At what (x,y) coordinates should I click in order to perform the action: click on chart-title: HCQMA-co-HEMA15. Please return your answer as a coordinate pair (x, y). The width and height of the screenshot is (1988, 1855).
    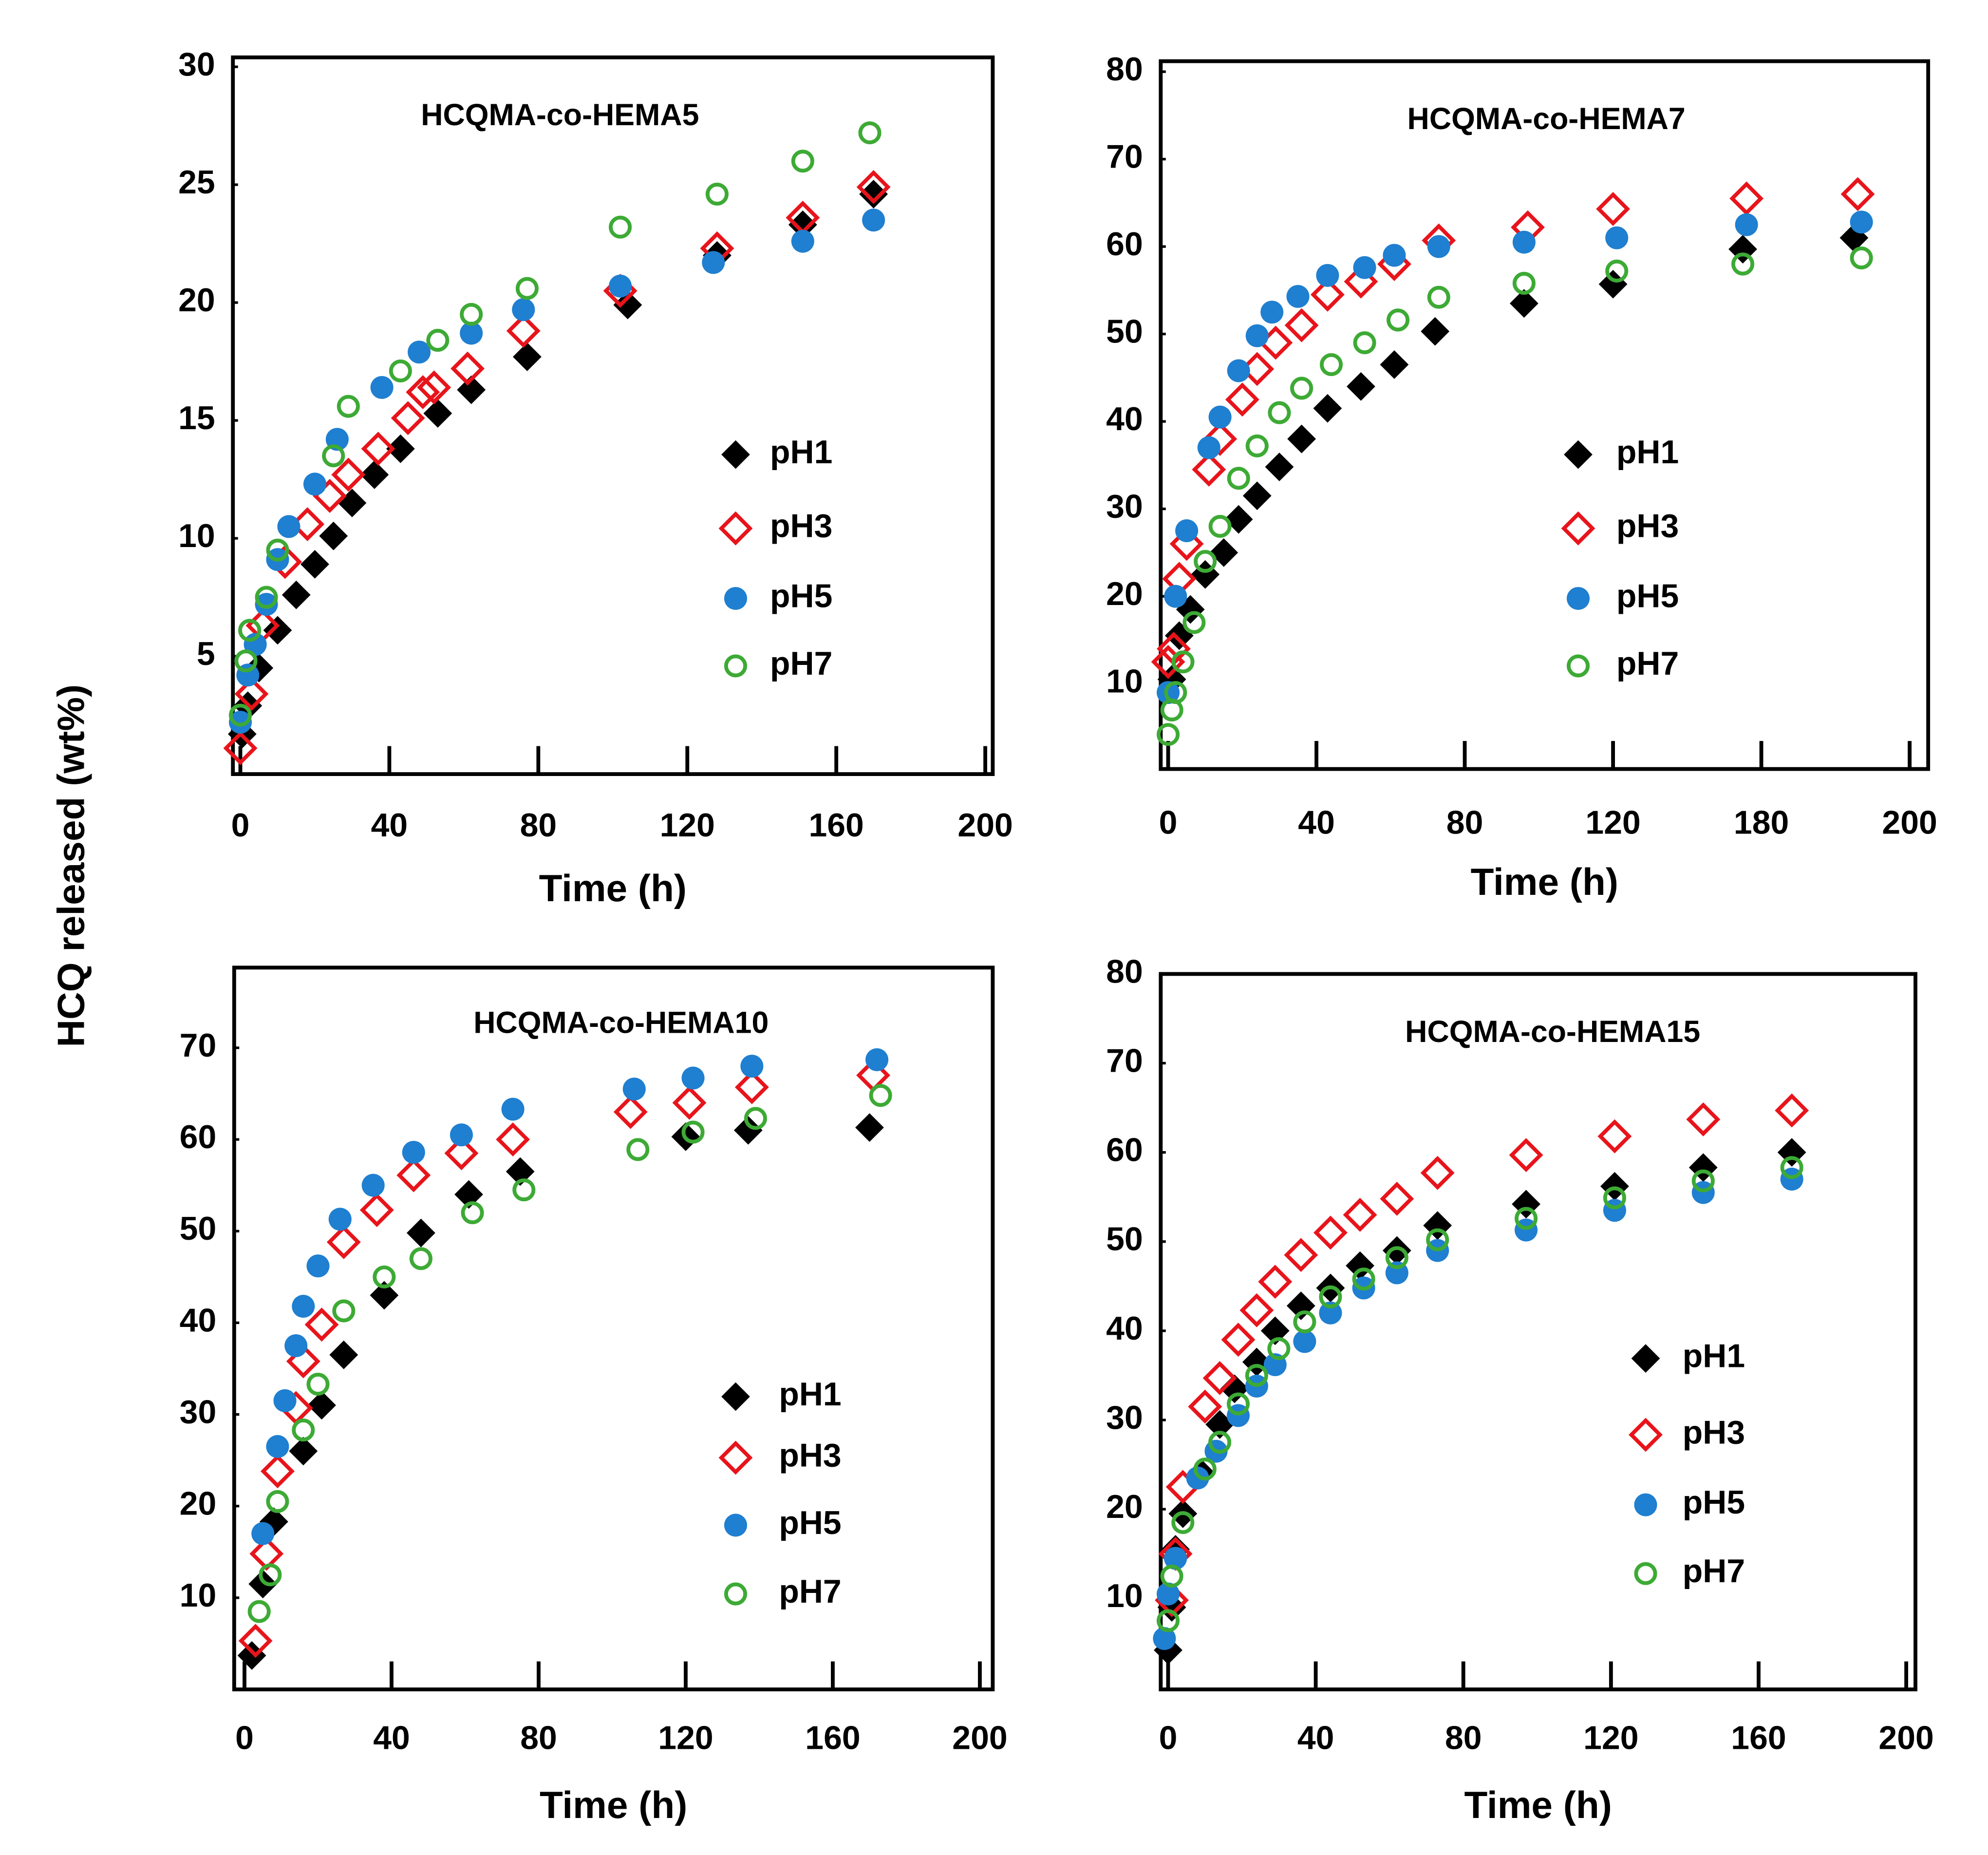
    Looking at the image, I should click on (1552, 1032).